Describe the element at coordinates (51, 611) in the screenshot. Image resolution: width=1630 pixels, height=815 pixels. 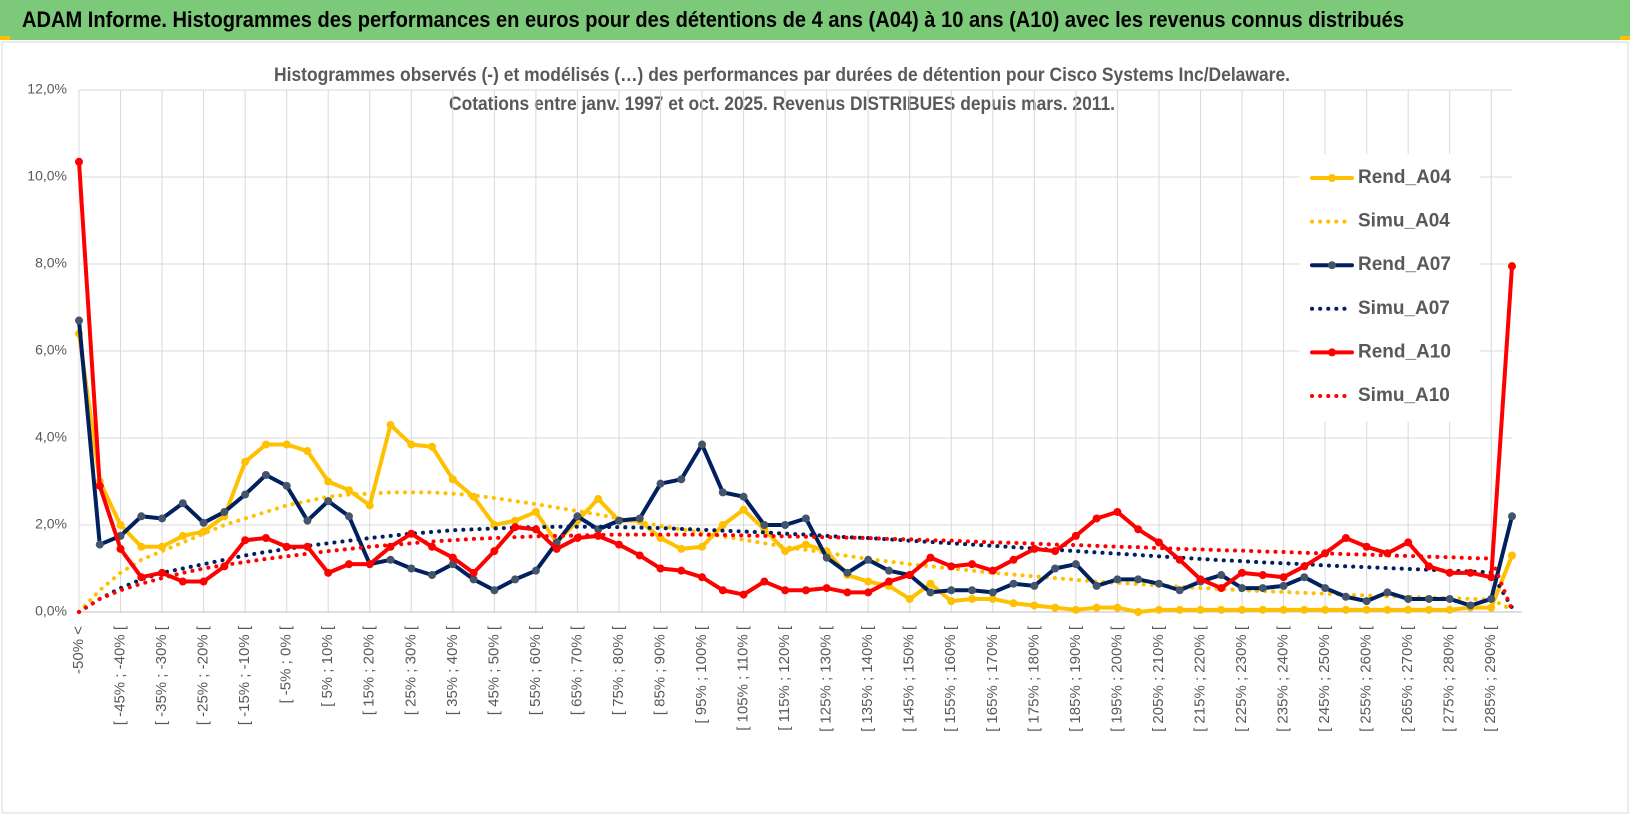
I see `y-tick-label: 0,0%` at that location.